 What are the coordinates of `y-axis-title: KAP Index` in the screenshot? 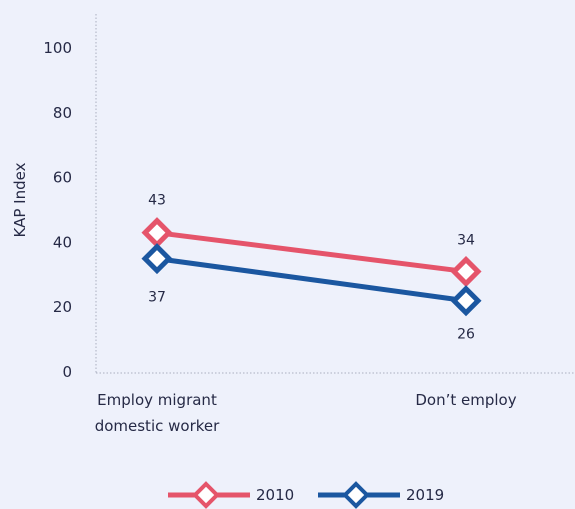 It's located at (20, 199).